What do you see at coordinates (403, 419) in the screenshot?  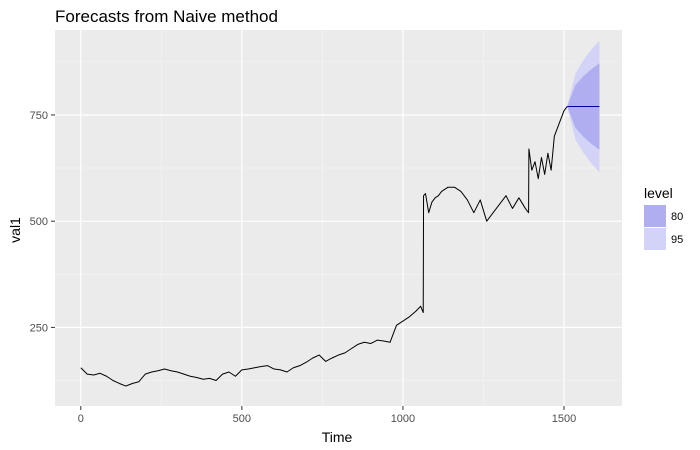 I see `x-tick-label: 1000` at bounding box center [403, 419].